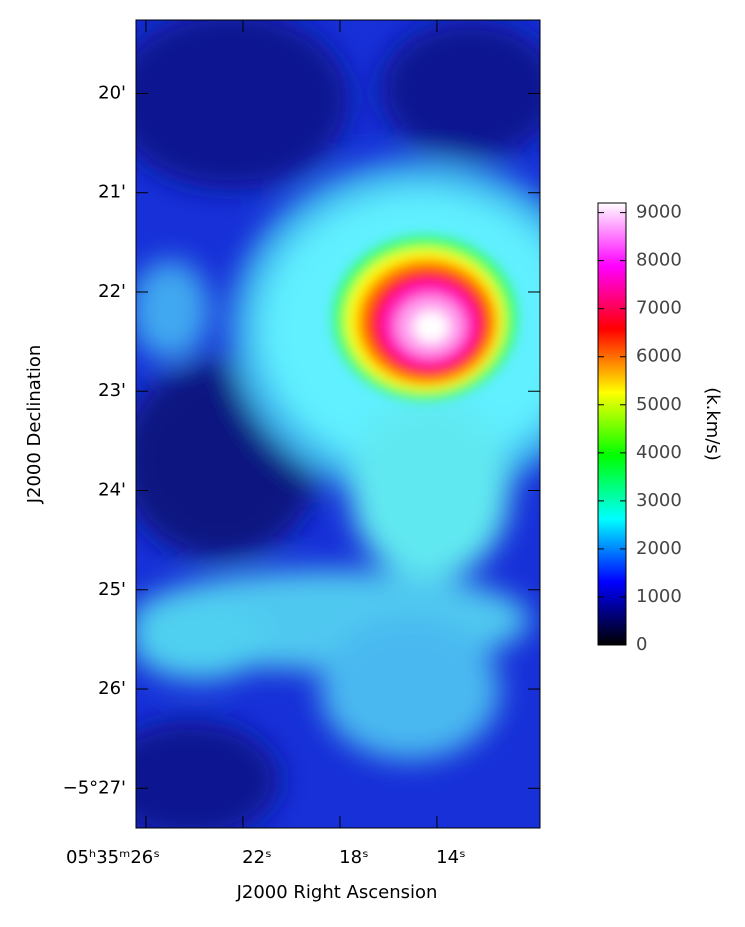  What do you see at coordinates (659, 308) in the screenshot?
I see `colorbar-tick-label: 7000` at bounding box center [659, 308].